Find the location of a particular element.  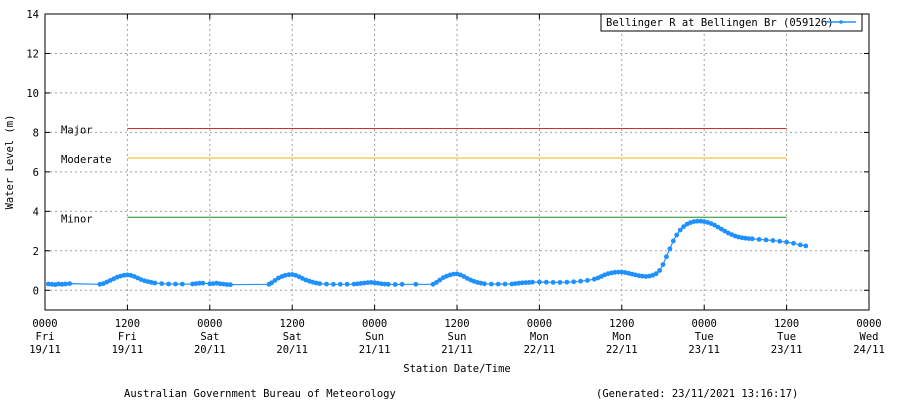

y-tick-label: 6 is located at coordinates (36, 173).